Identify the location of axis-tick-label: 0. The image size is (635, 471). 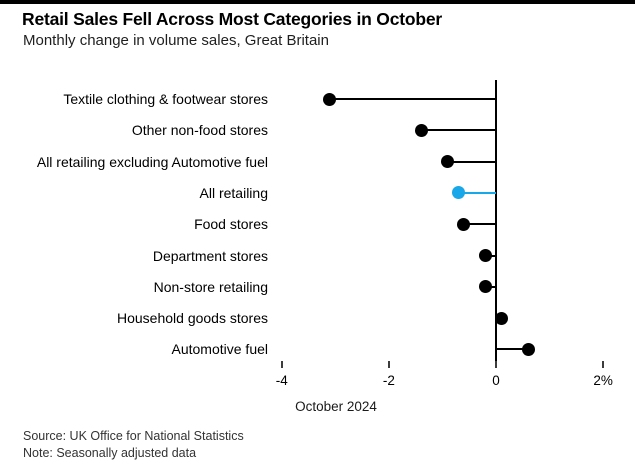
(496, 380).